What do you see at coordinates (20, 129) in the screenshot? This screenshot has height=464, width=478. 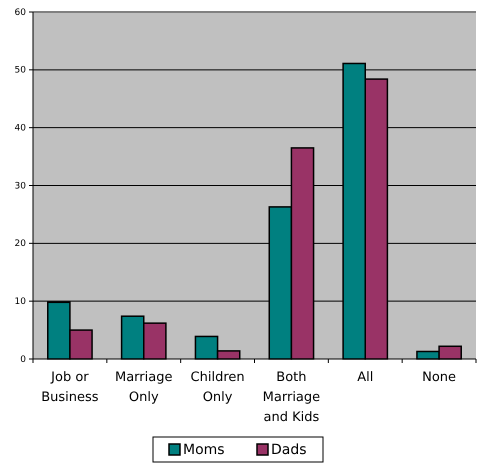 I see `y-tick-label: 40` at bounding box center [20, 129].